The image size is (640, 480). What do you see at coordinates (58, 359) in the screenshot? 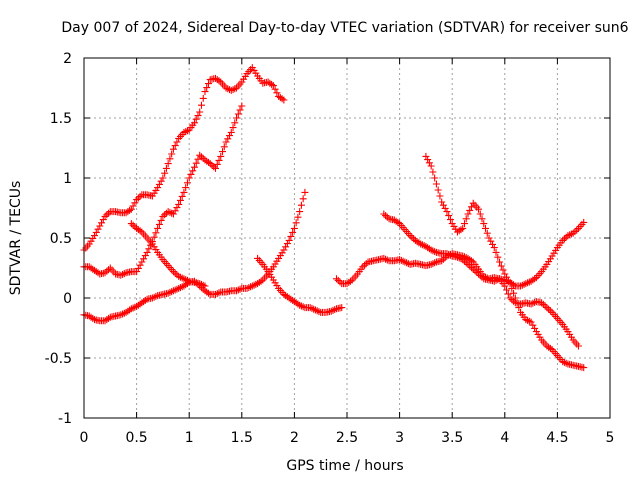
I see `y-tick-label: -0.5` at bounding box center [58, 359].